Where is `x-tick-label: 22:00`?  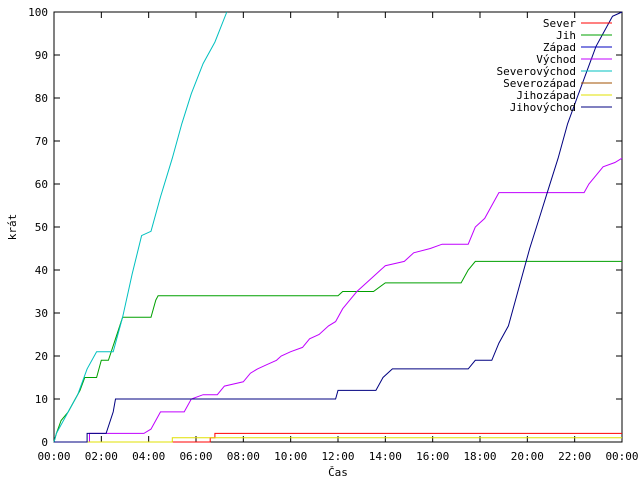
x-tick-label: 22:00 is located at coordinates (574, 456).